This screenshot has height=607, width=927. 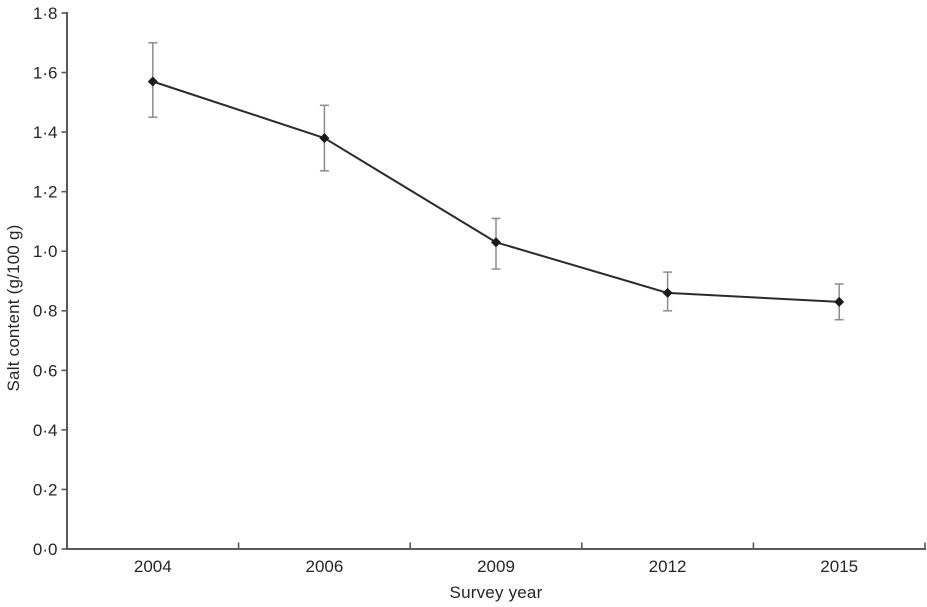 I want to click on y-tick-label: 0·8, so click(x=45, y=311).